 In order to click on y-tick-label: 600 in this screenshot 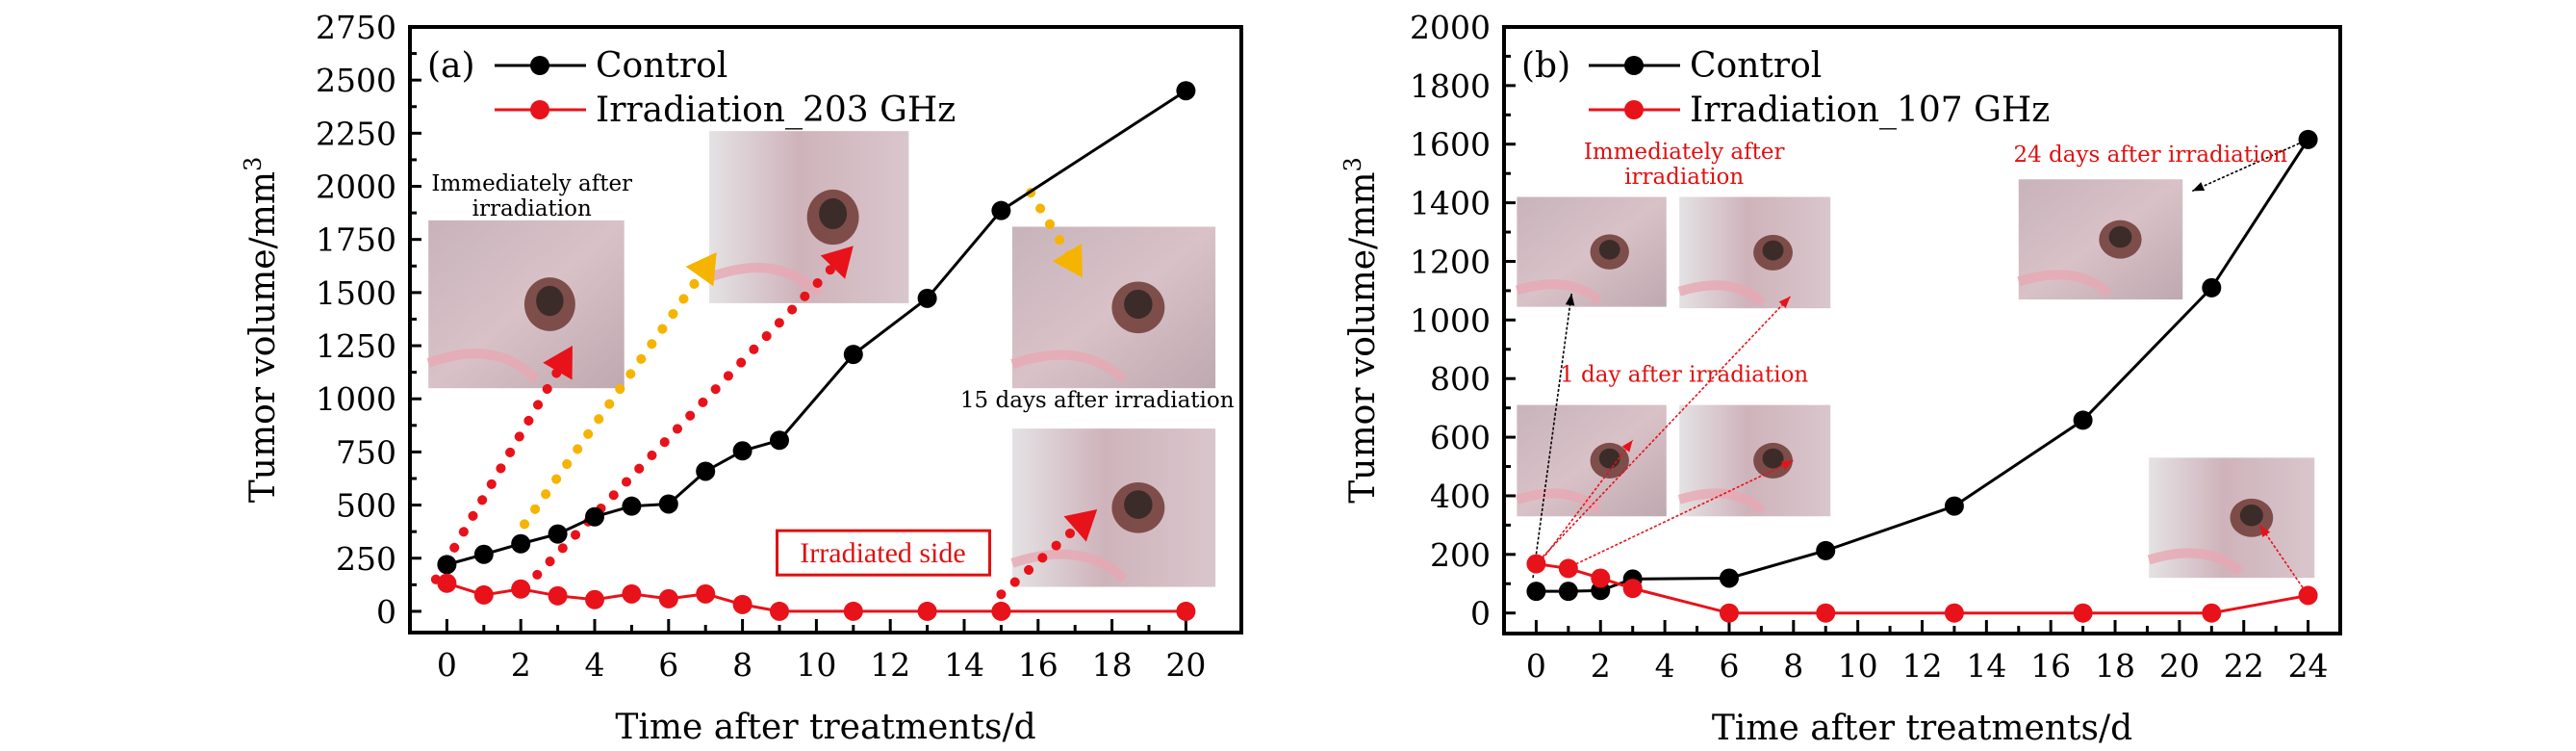, I will do `click(1460, 437)`.